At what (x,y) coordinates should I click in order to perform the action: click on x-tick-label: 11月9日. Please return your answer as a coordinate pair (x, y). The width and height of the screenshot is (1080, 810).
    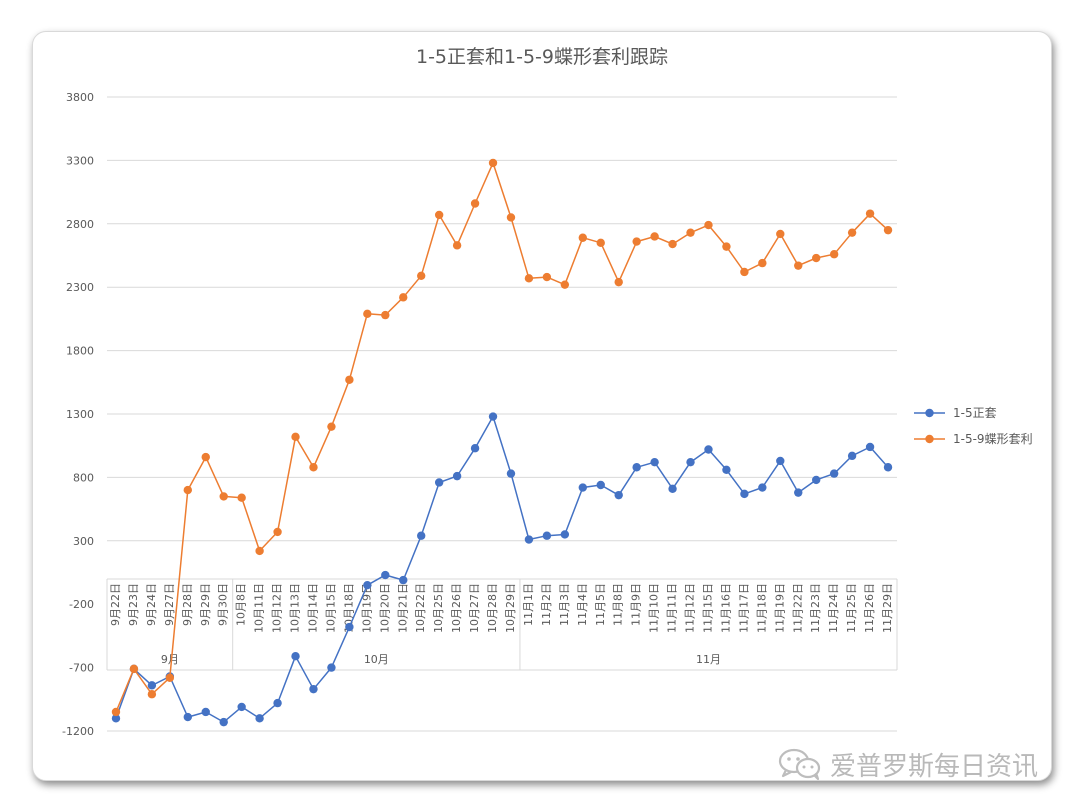
    Looking at the image, I should click on (636, 604).